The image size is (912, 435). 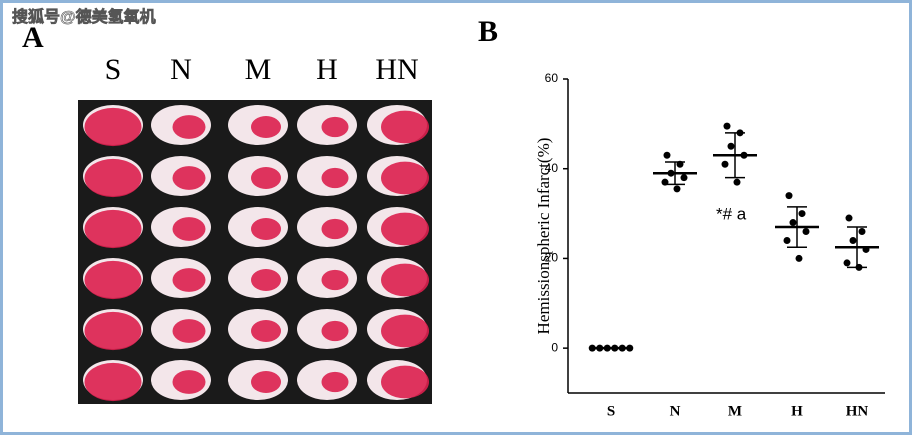 What do you see at coordinates (543, 236) in the screenshot?
I see `y-axis-label: Hemissionspheric Infarct(%)` at bounding box center [543, 236].